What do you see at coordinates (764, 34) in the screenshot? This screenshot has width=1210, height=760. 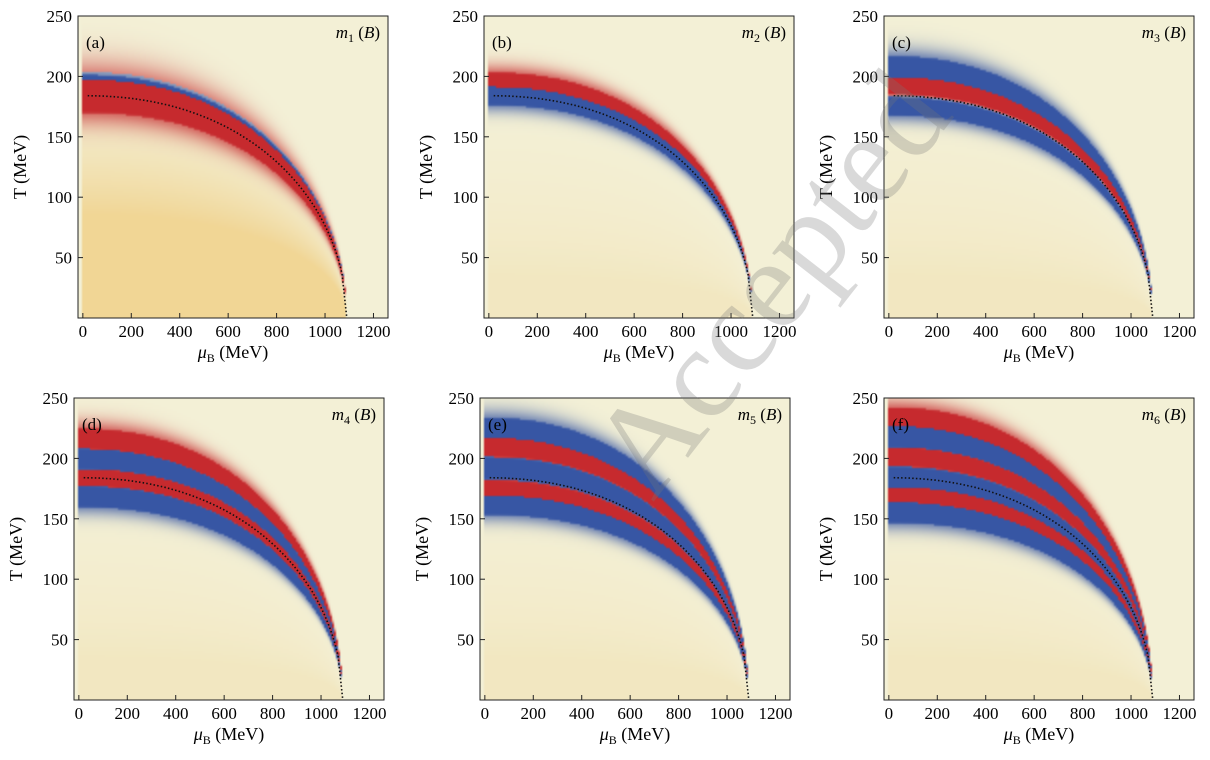 I see `panel-label: m2 (B)` at bounding box center [764, 34].